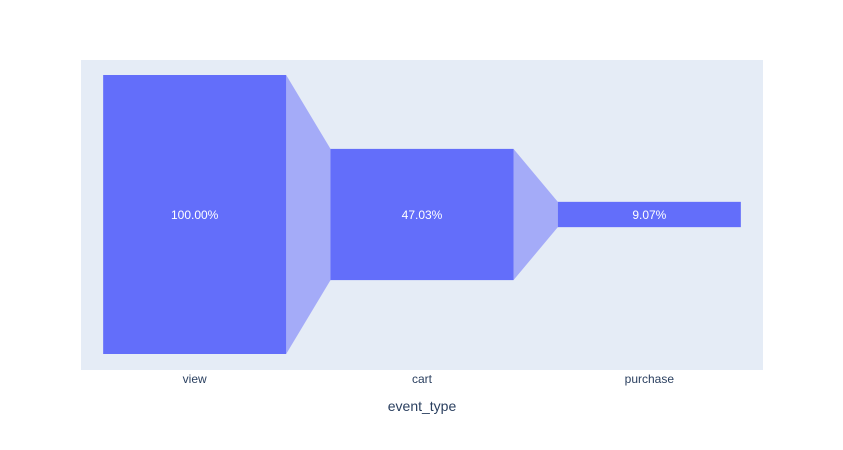 The image size is (843, 450). I want to click on data-label-cart: 47.03%, so click(422, 215).